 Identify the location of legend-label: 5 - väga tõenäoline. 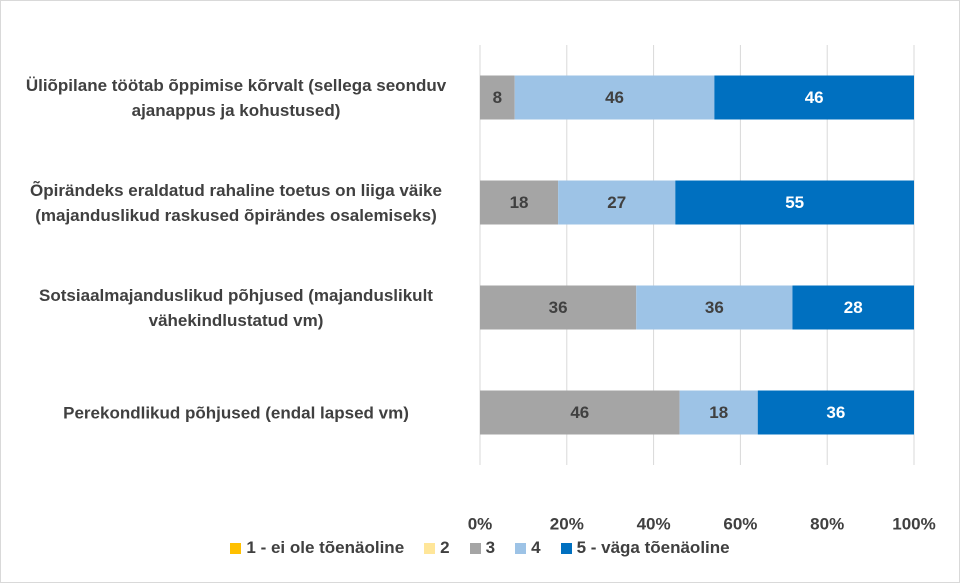
(653, 547).